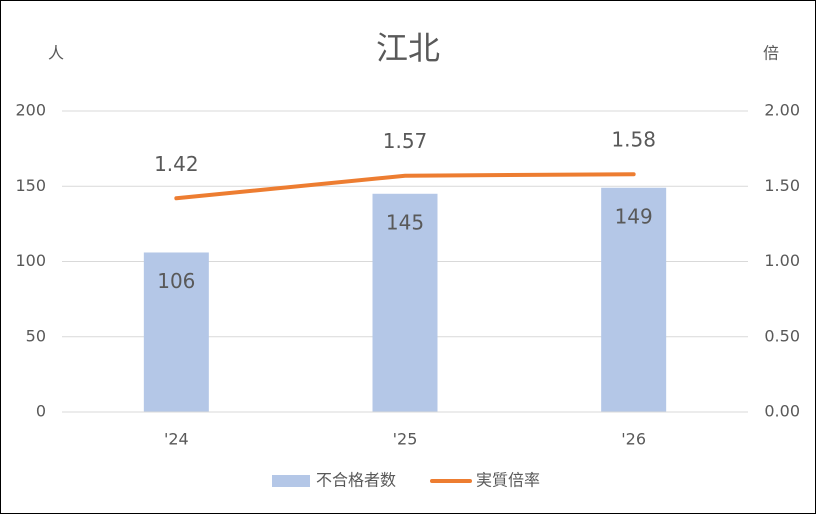 The image size is (816, 514). I want to click on y-tick-label: 50, so click(36, 335).